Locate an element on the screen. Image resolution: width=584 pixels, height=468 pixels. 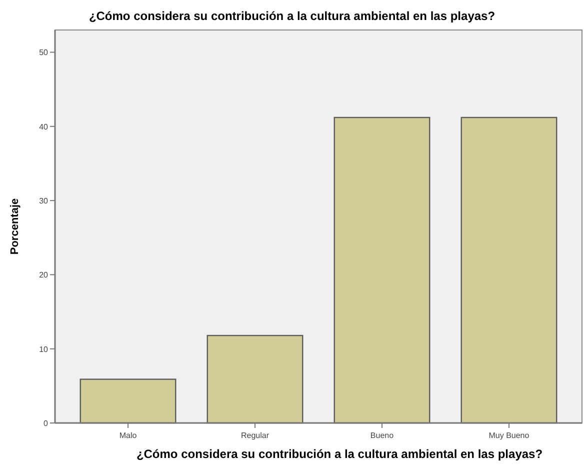
x-axis-title: ¿Cómo considera su contribución a la cultura ambiental en las playas? is located at coordinates (339, 454).